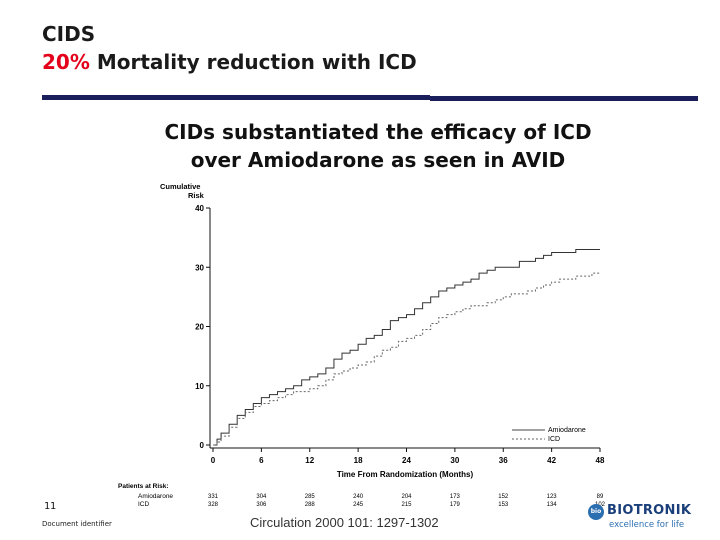 The image size is (720, 540). I want to click on risk-value-icd: 215, so click(406, 505).